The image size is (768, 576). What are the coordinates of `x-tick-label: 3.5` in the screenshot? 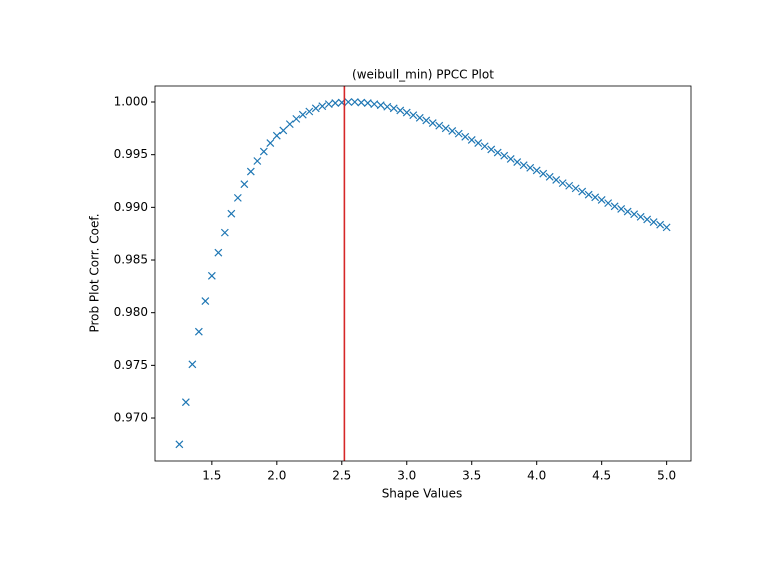 It's located at (471, 476).